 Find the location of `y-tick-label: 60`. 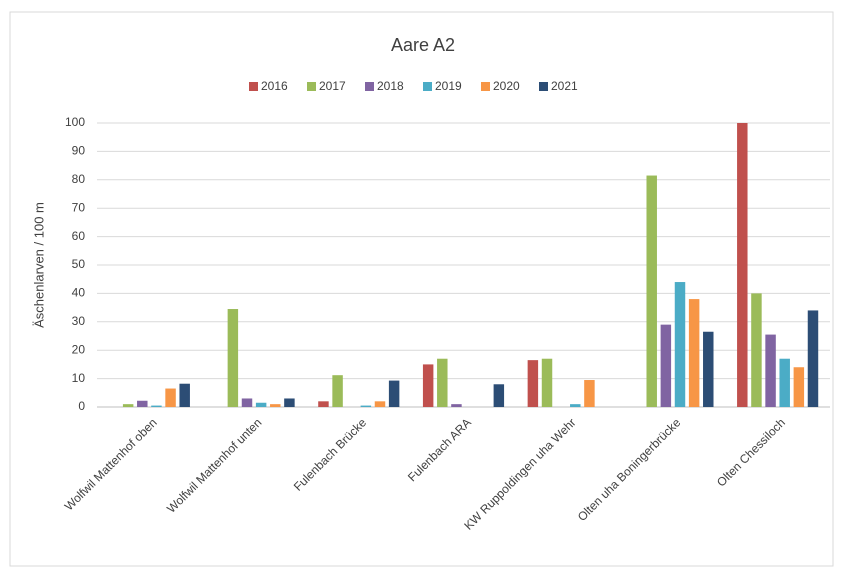

y-tick-label: 60 is located at coordinates (79, 236).